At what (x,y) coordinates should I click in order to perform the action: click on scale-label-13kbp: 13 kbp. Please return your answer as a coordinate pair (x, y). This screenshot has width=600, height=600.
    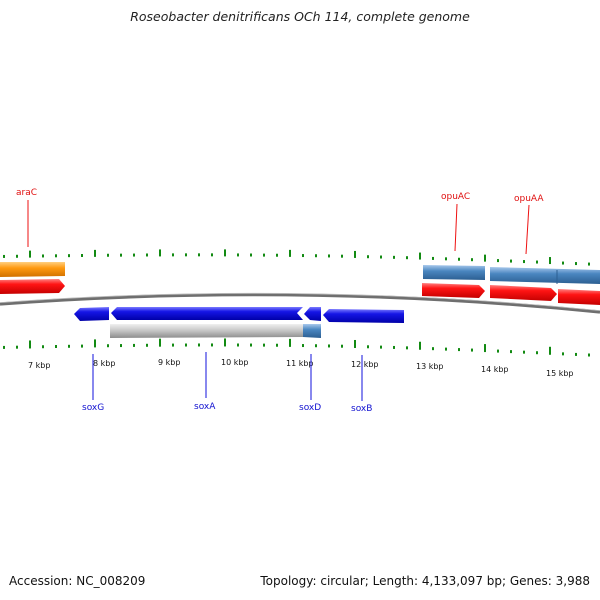
    Looking at the image, I should click on (430, 366).